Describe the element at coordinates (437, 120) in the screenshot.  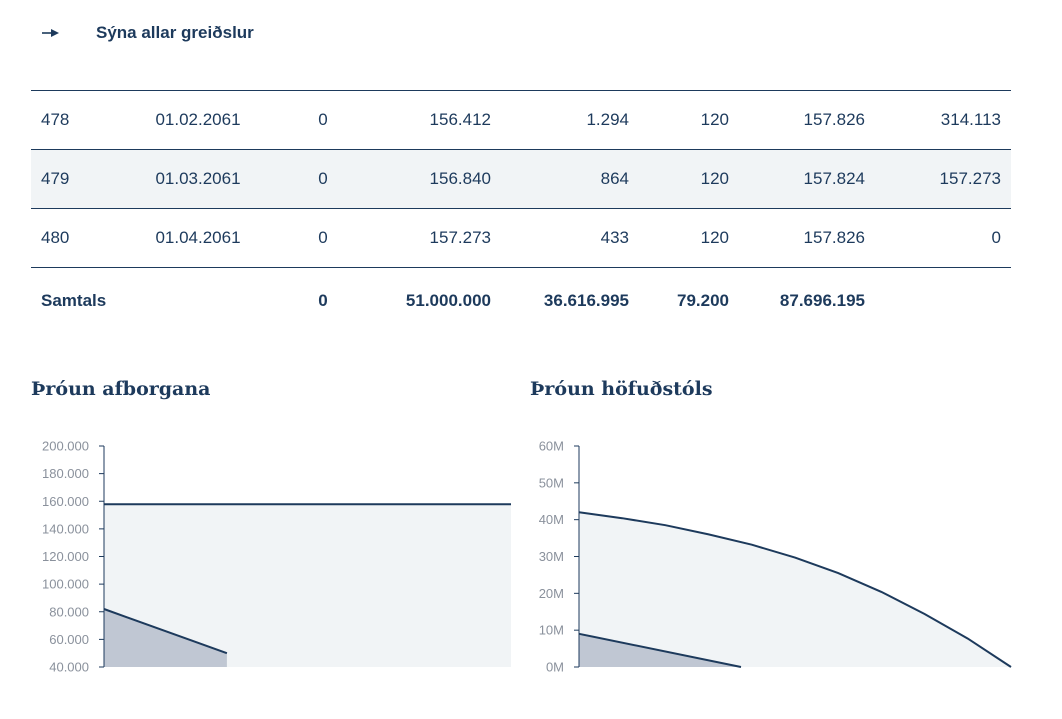
I see `table-cell: 156.412` at that location.